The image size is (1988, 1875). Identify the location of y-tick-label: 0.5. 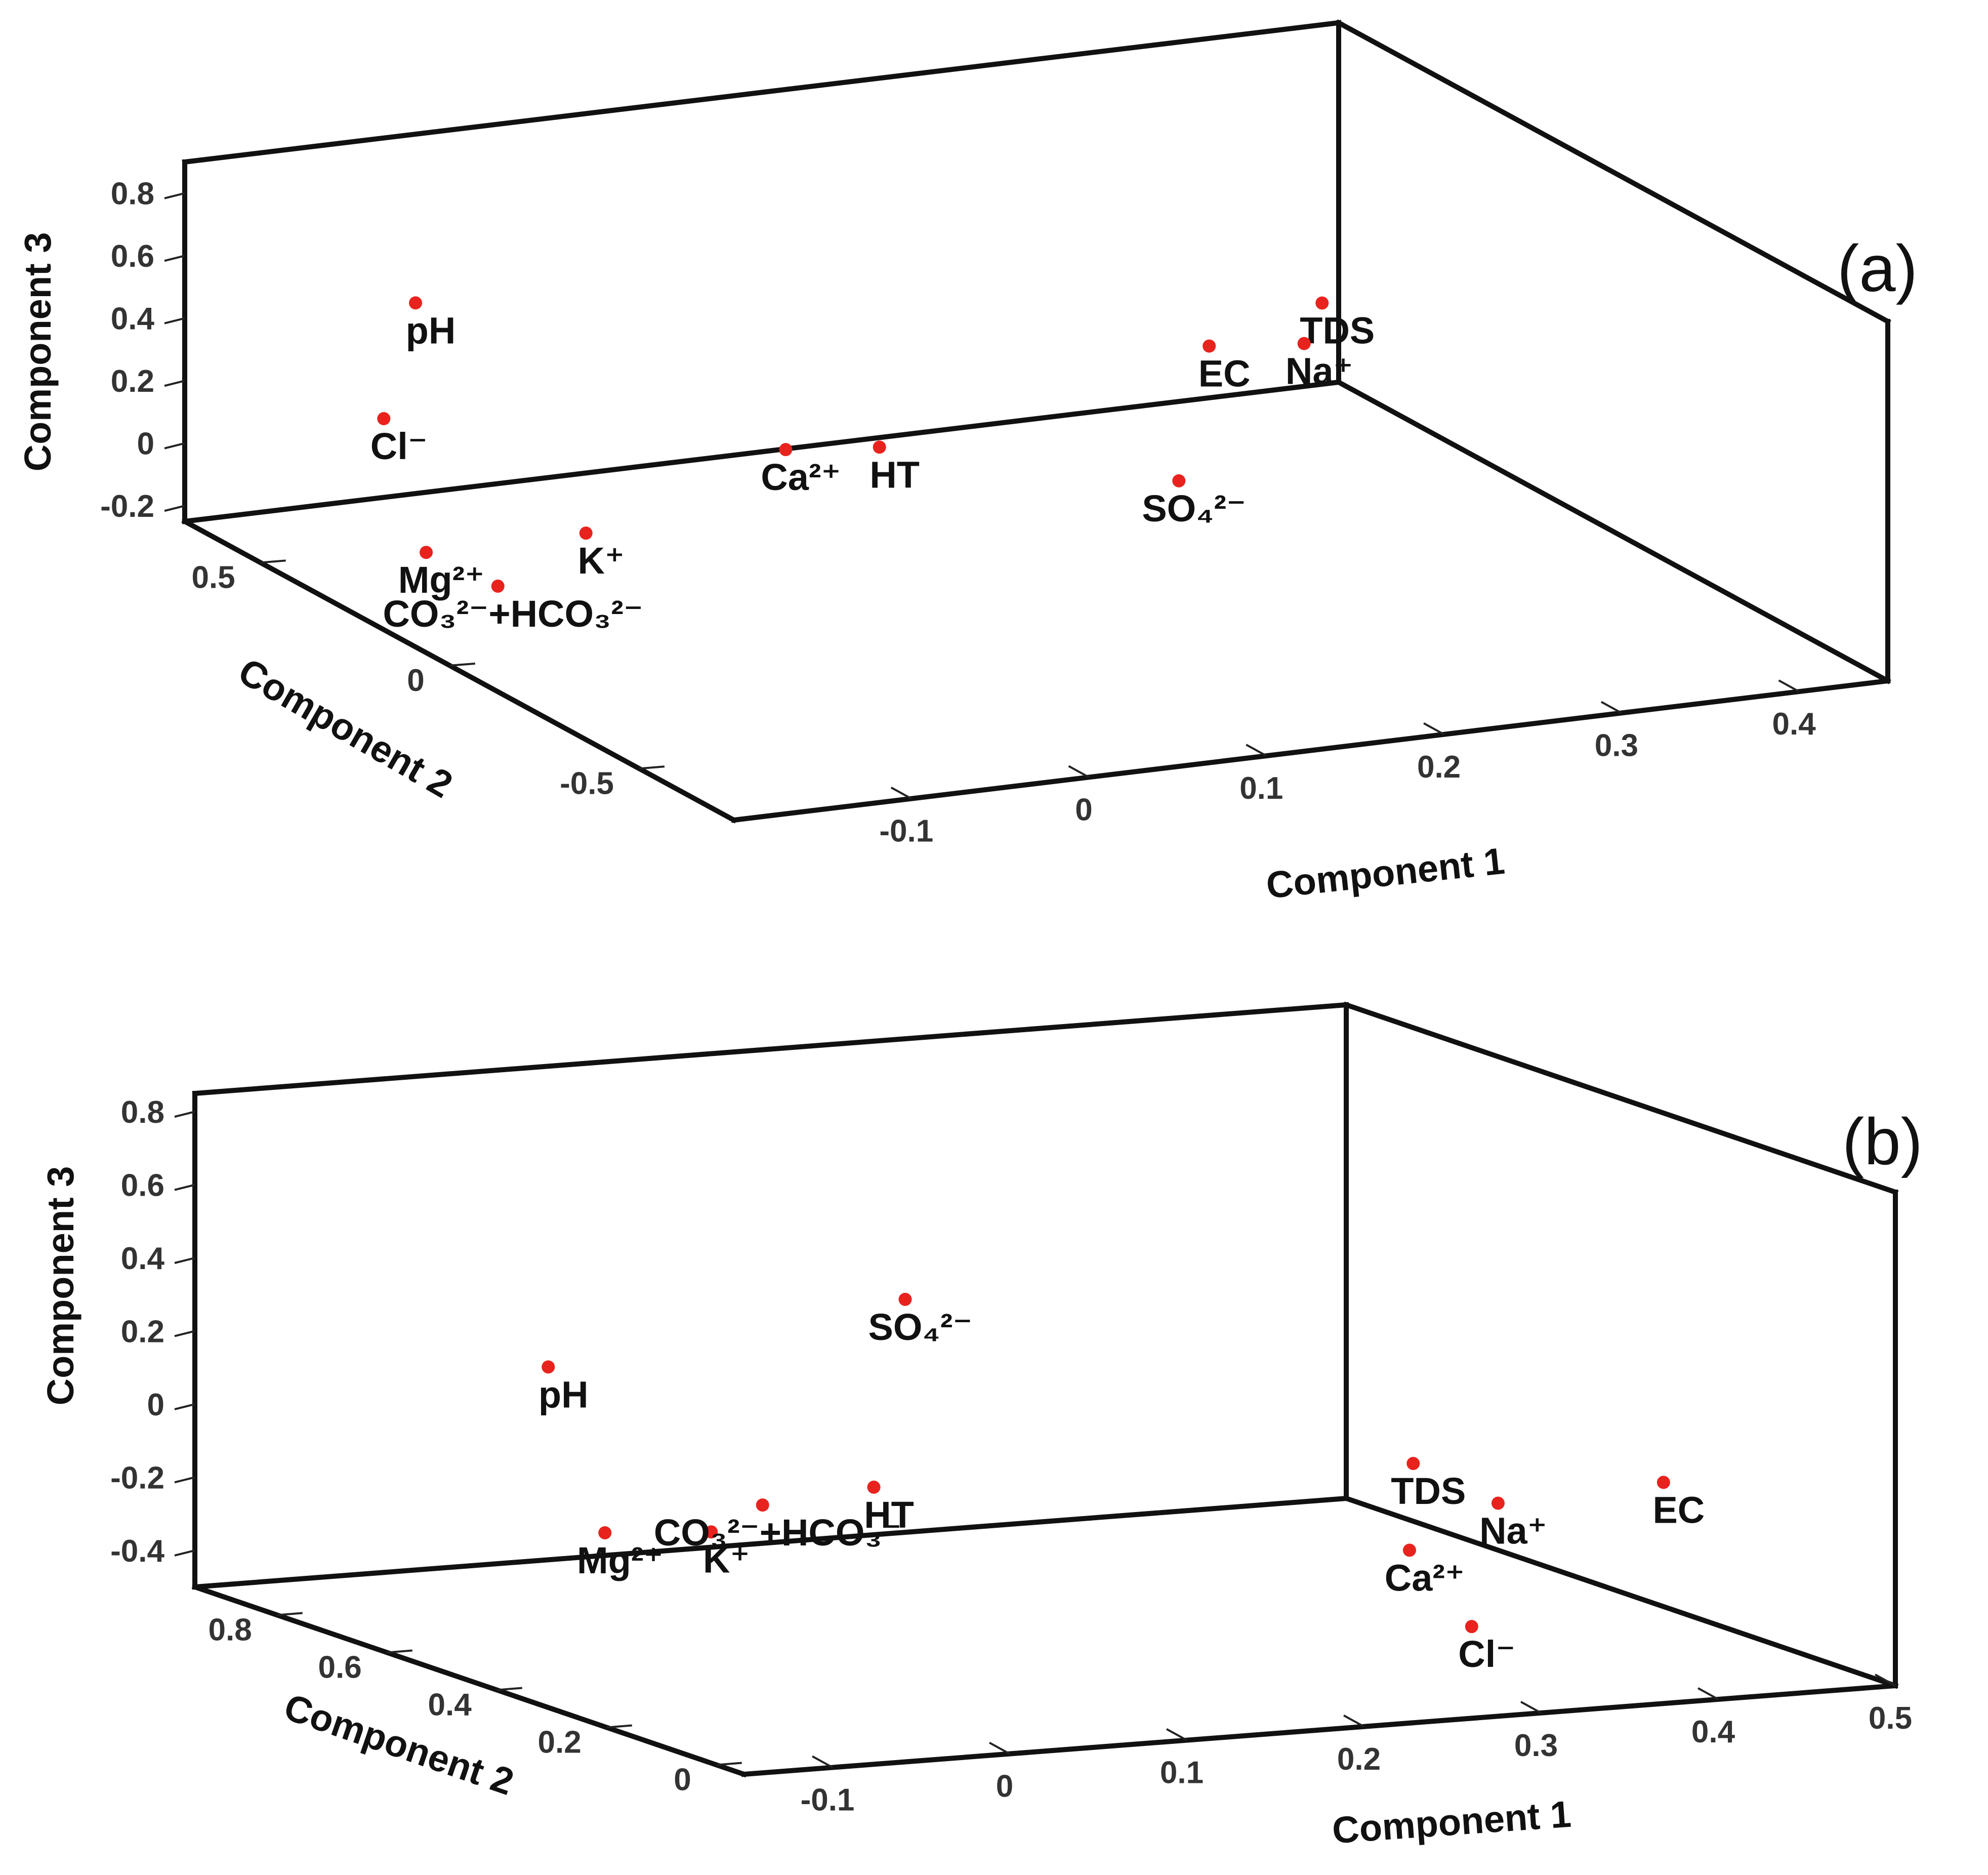
(213, 577).